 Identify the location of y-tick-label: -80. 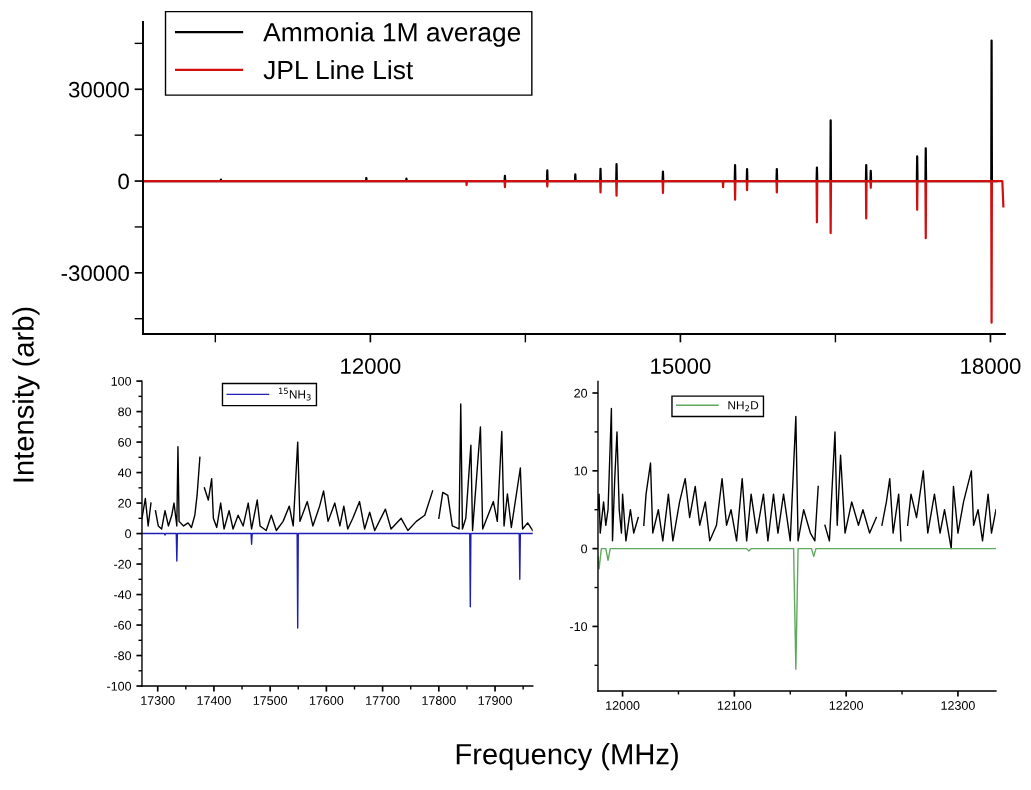
(123, 656).